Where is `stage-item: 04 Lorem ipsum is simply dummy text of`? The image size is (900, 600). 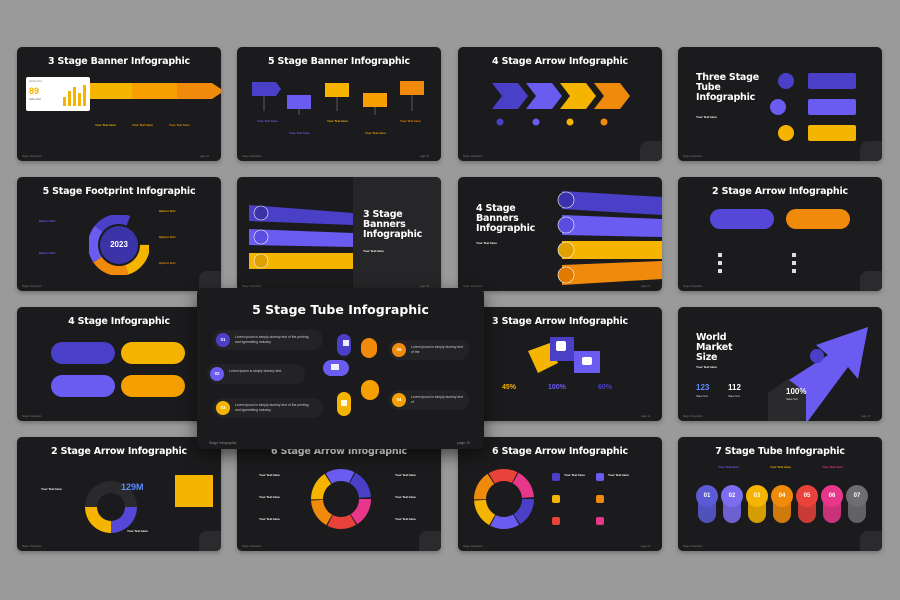
stage-item: 04 Lorem ipsum is simply dummy text of is located at coordinates (429, 400).